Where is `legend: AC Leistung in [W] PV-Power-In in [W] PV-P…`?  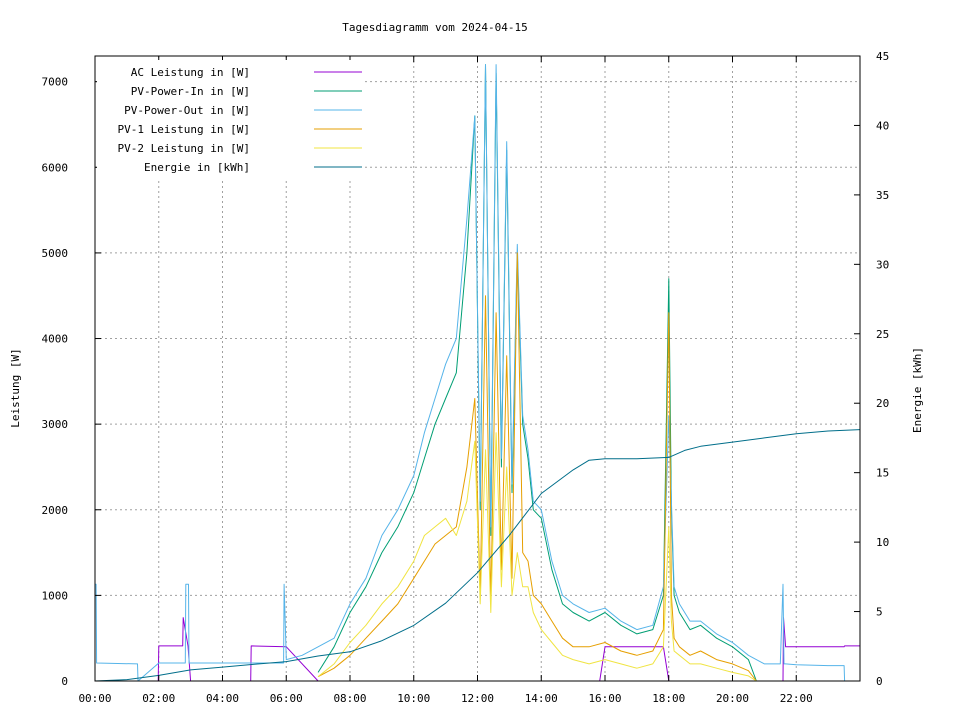 legend: AC Leistung in [W] PV-Power-In in [W] PV-P… is located at coordinates (231, 119).